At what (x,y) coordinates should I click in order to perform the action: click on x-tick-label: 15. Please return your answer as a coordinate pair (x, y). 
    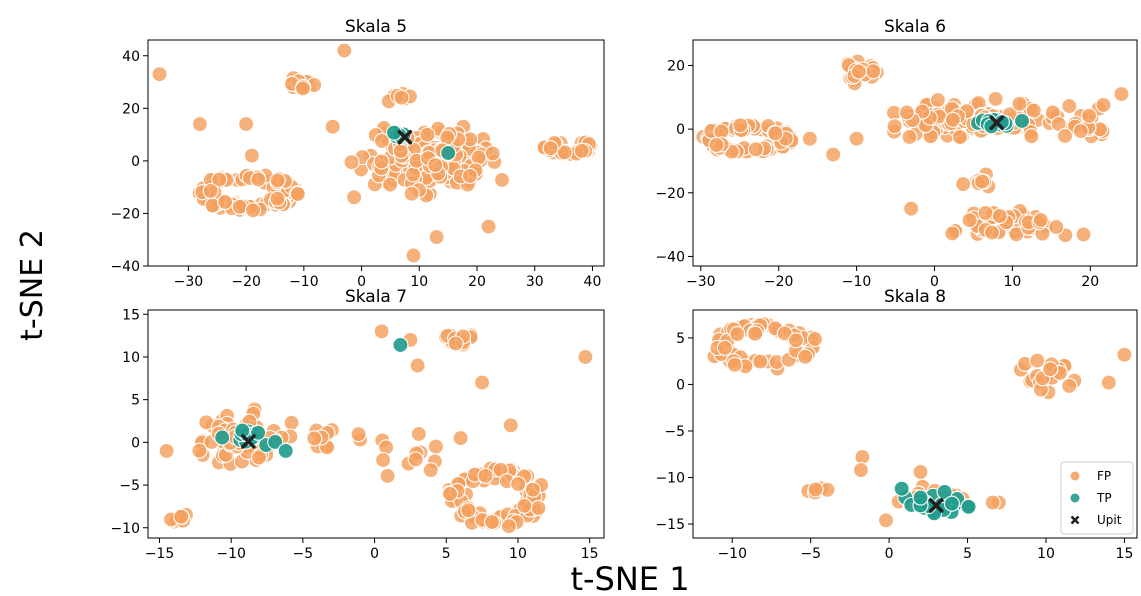
    Looking at the image, I should click on (1125, 554).